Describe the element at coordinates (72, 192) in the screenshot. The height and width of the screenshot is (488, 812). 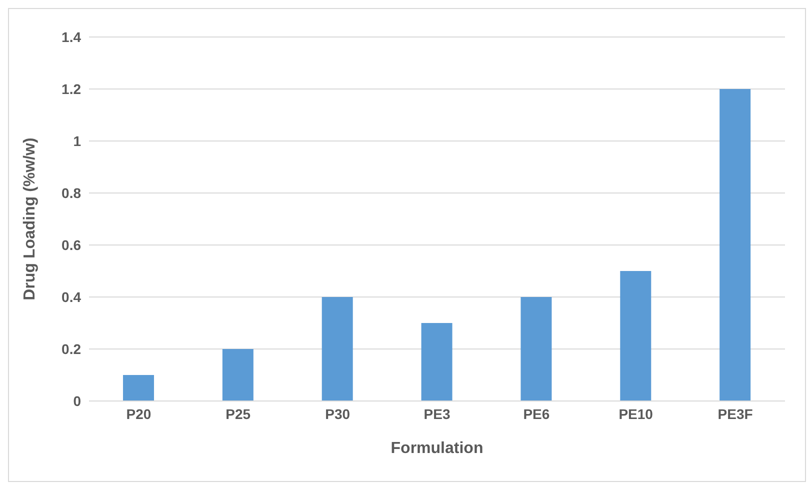
I see `y-tick-label: 0.8` at that location.